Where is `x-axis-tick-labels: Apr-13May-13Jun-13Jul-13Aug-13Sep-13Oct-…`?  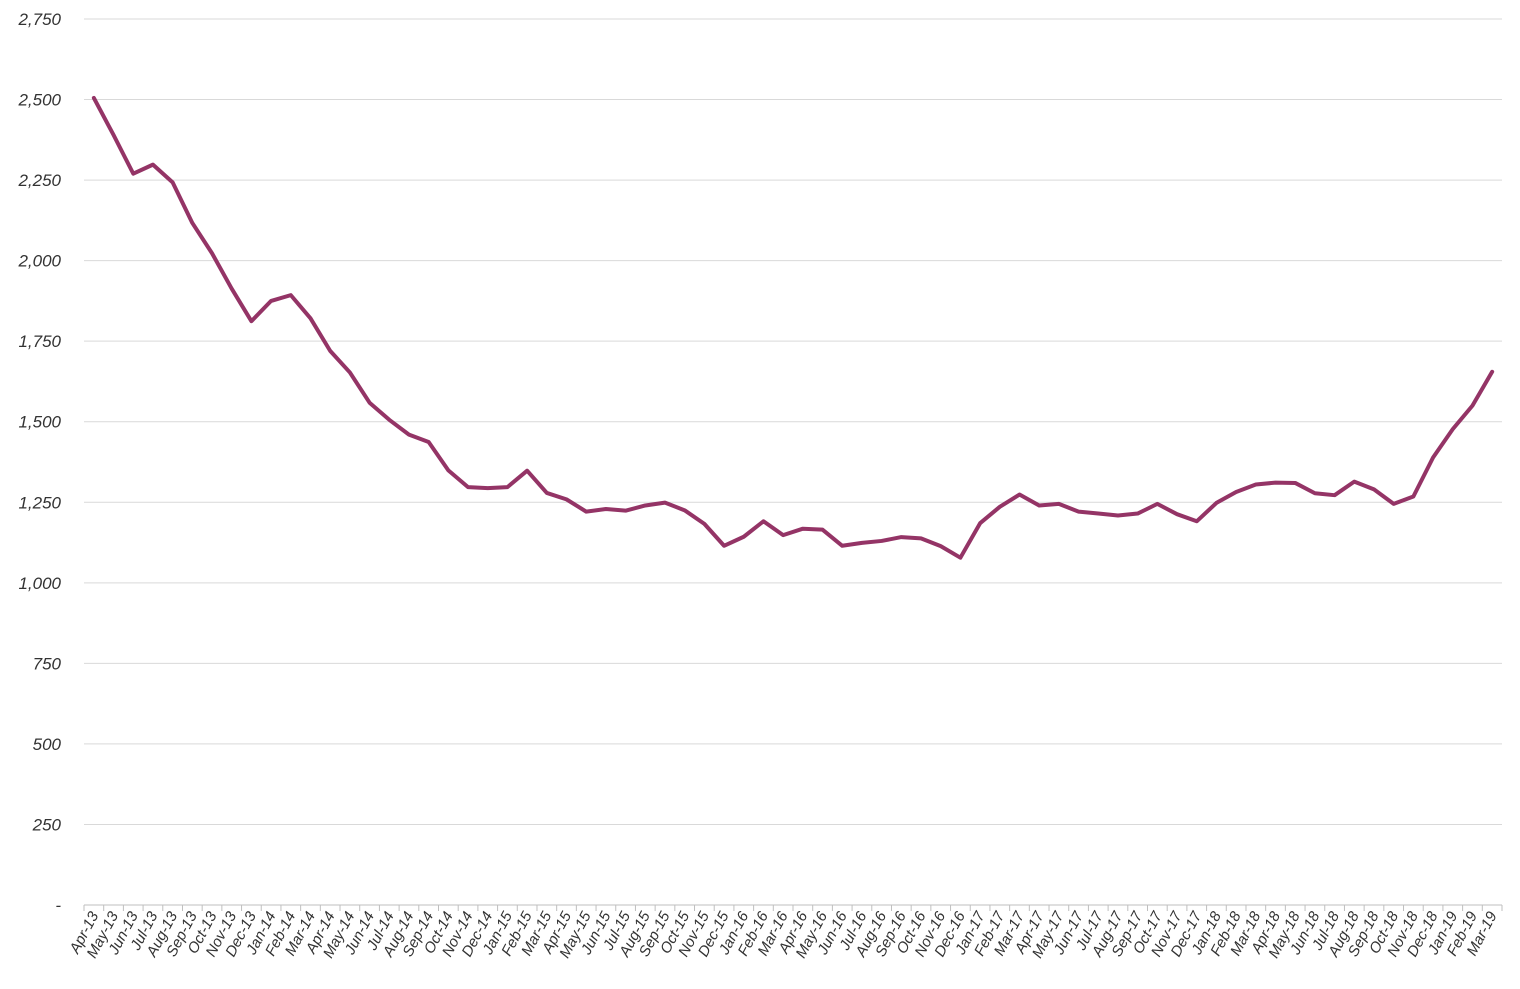 x-axis-tick-labels: Apr-13May-13Jun-13Jul-13Aug-13Sep-13Oct-… is located at coordinates (783, 934).